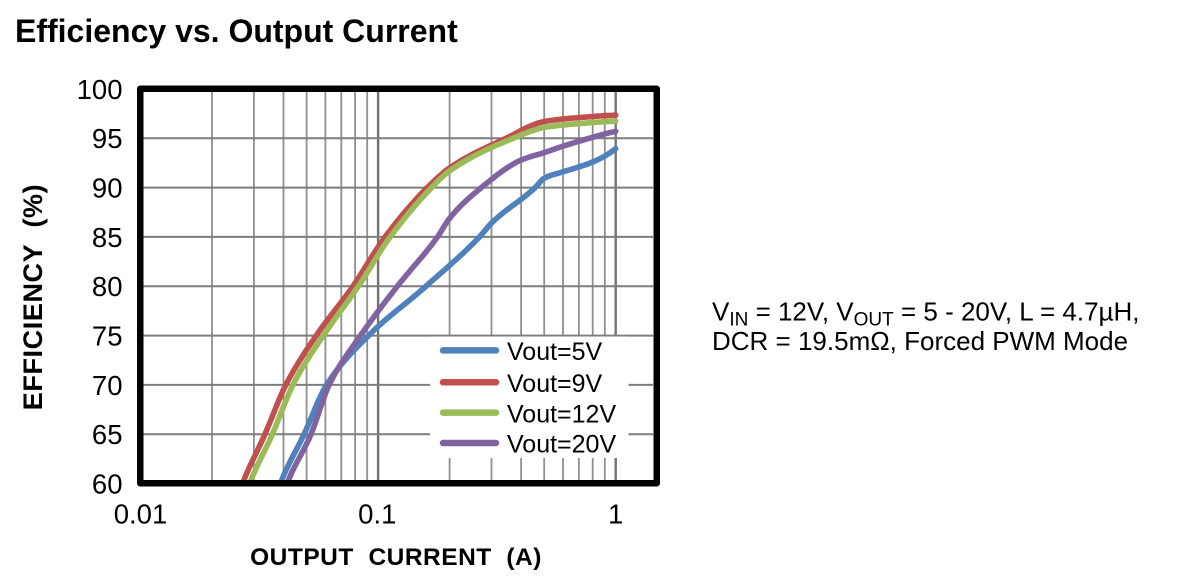  What do you see at coordinates (926, 313) in the screenshot?
I see `svg-text:VIN = 12V, VOUT = 5 - 20V, L =: VIN = 12V, VOUT = 5 - 20V, L = 4.7µH,` at bounding box center [926, 313].